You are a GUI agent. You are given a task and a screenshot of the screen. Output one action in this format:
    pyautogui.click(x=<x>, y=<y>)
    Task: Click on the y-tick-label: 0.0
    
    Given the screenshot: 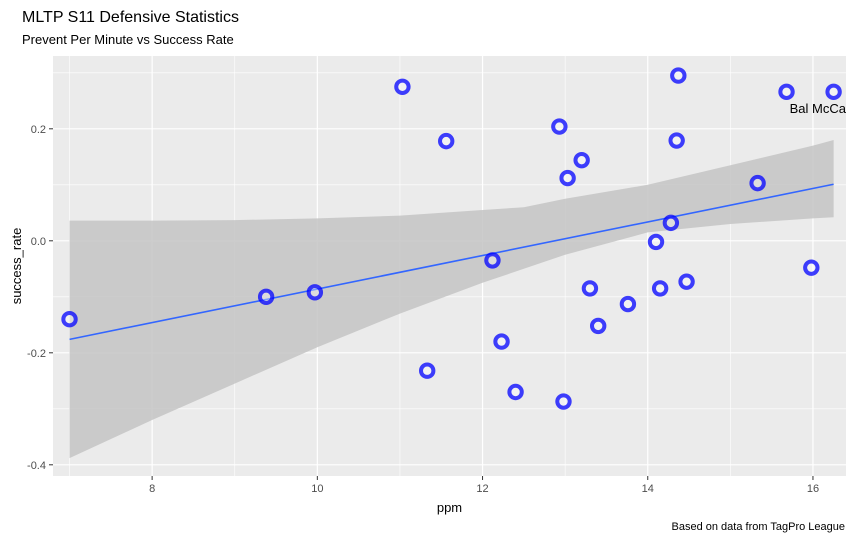 What is the action you would take?
    pyautogui.click(x=38, y=242)
    